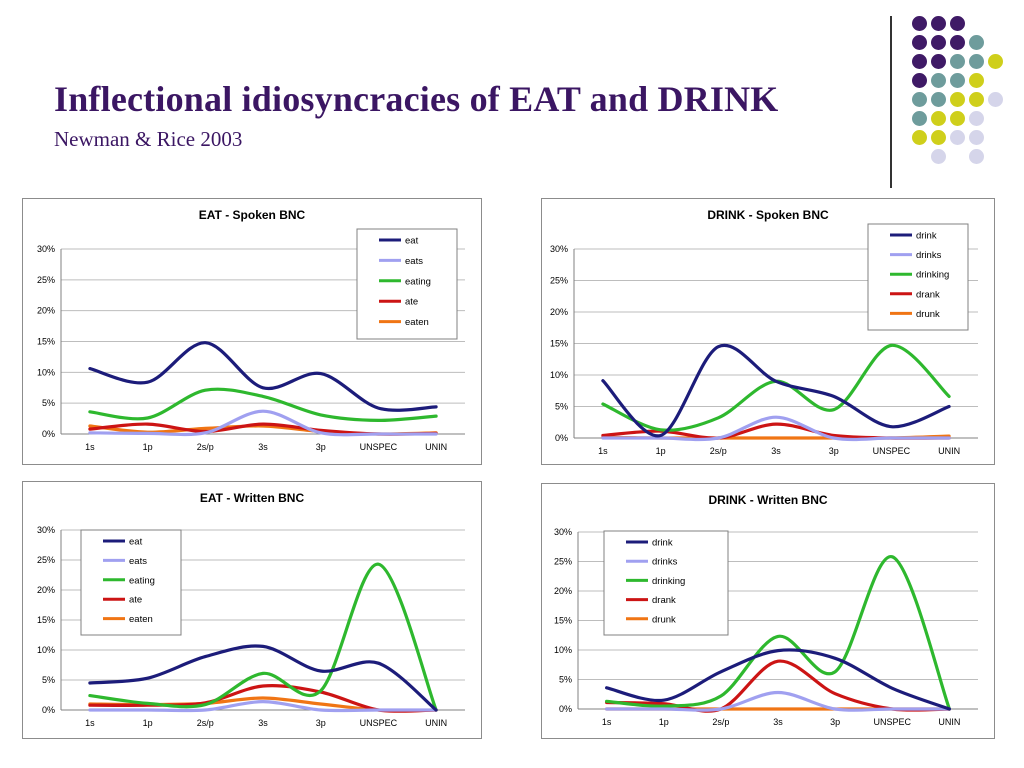 Image resolution: width=1024 pixels, height=768 pixels. What do you see at coordinates (768, 215) in the screenshot?
I see `chart-title: DRINK - Spoken BNC` at bounding box center [768, 215].